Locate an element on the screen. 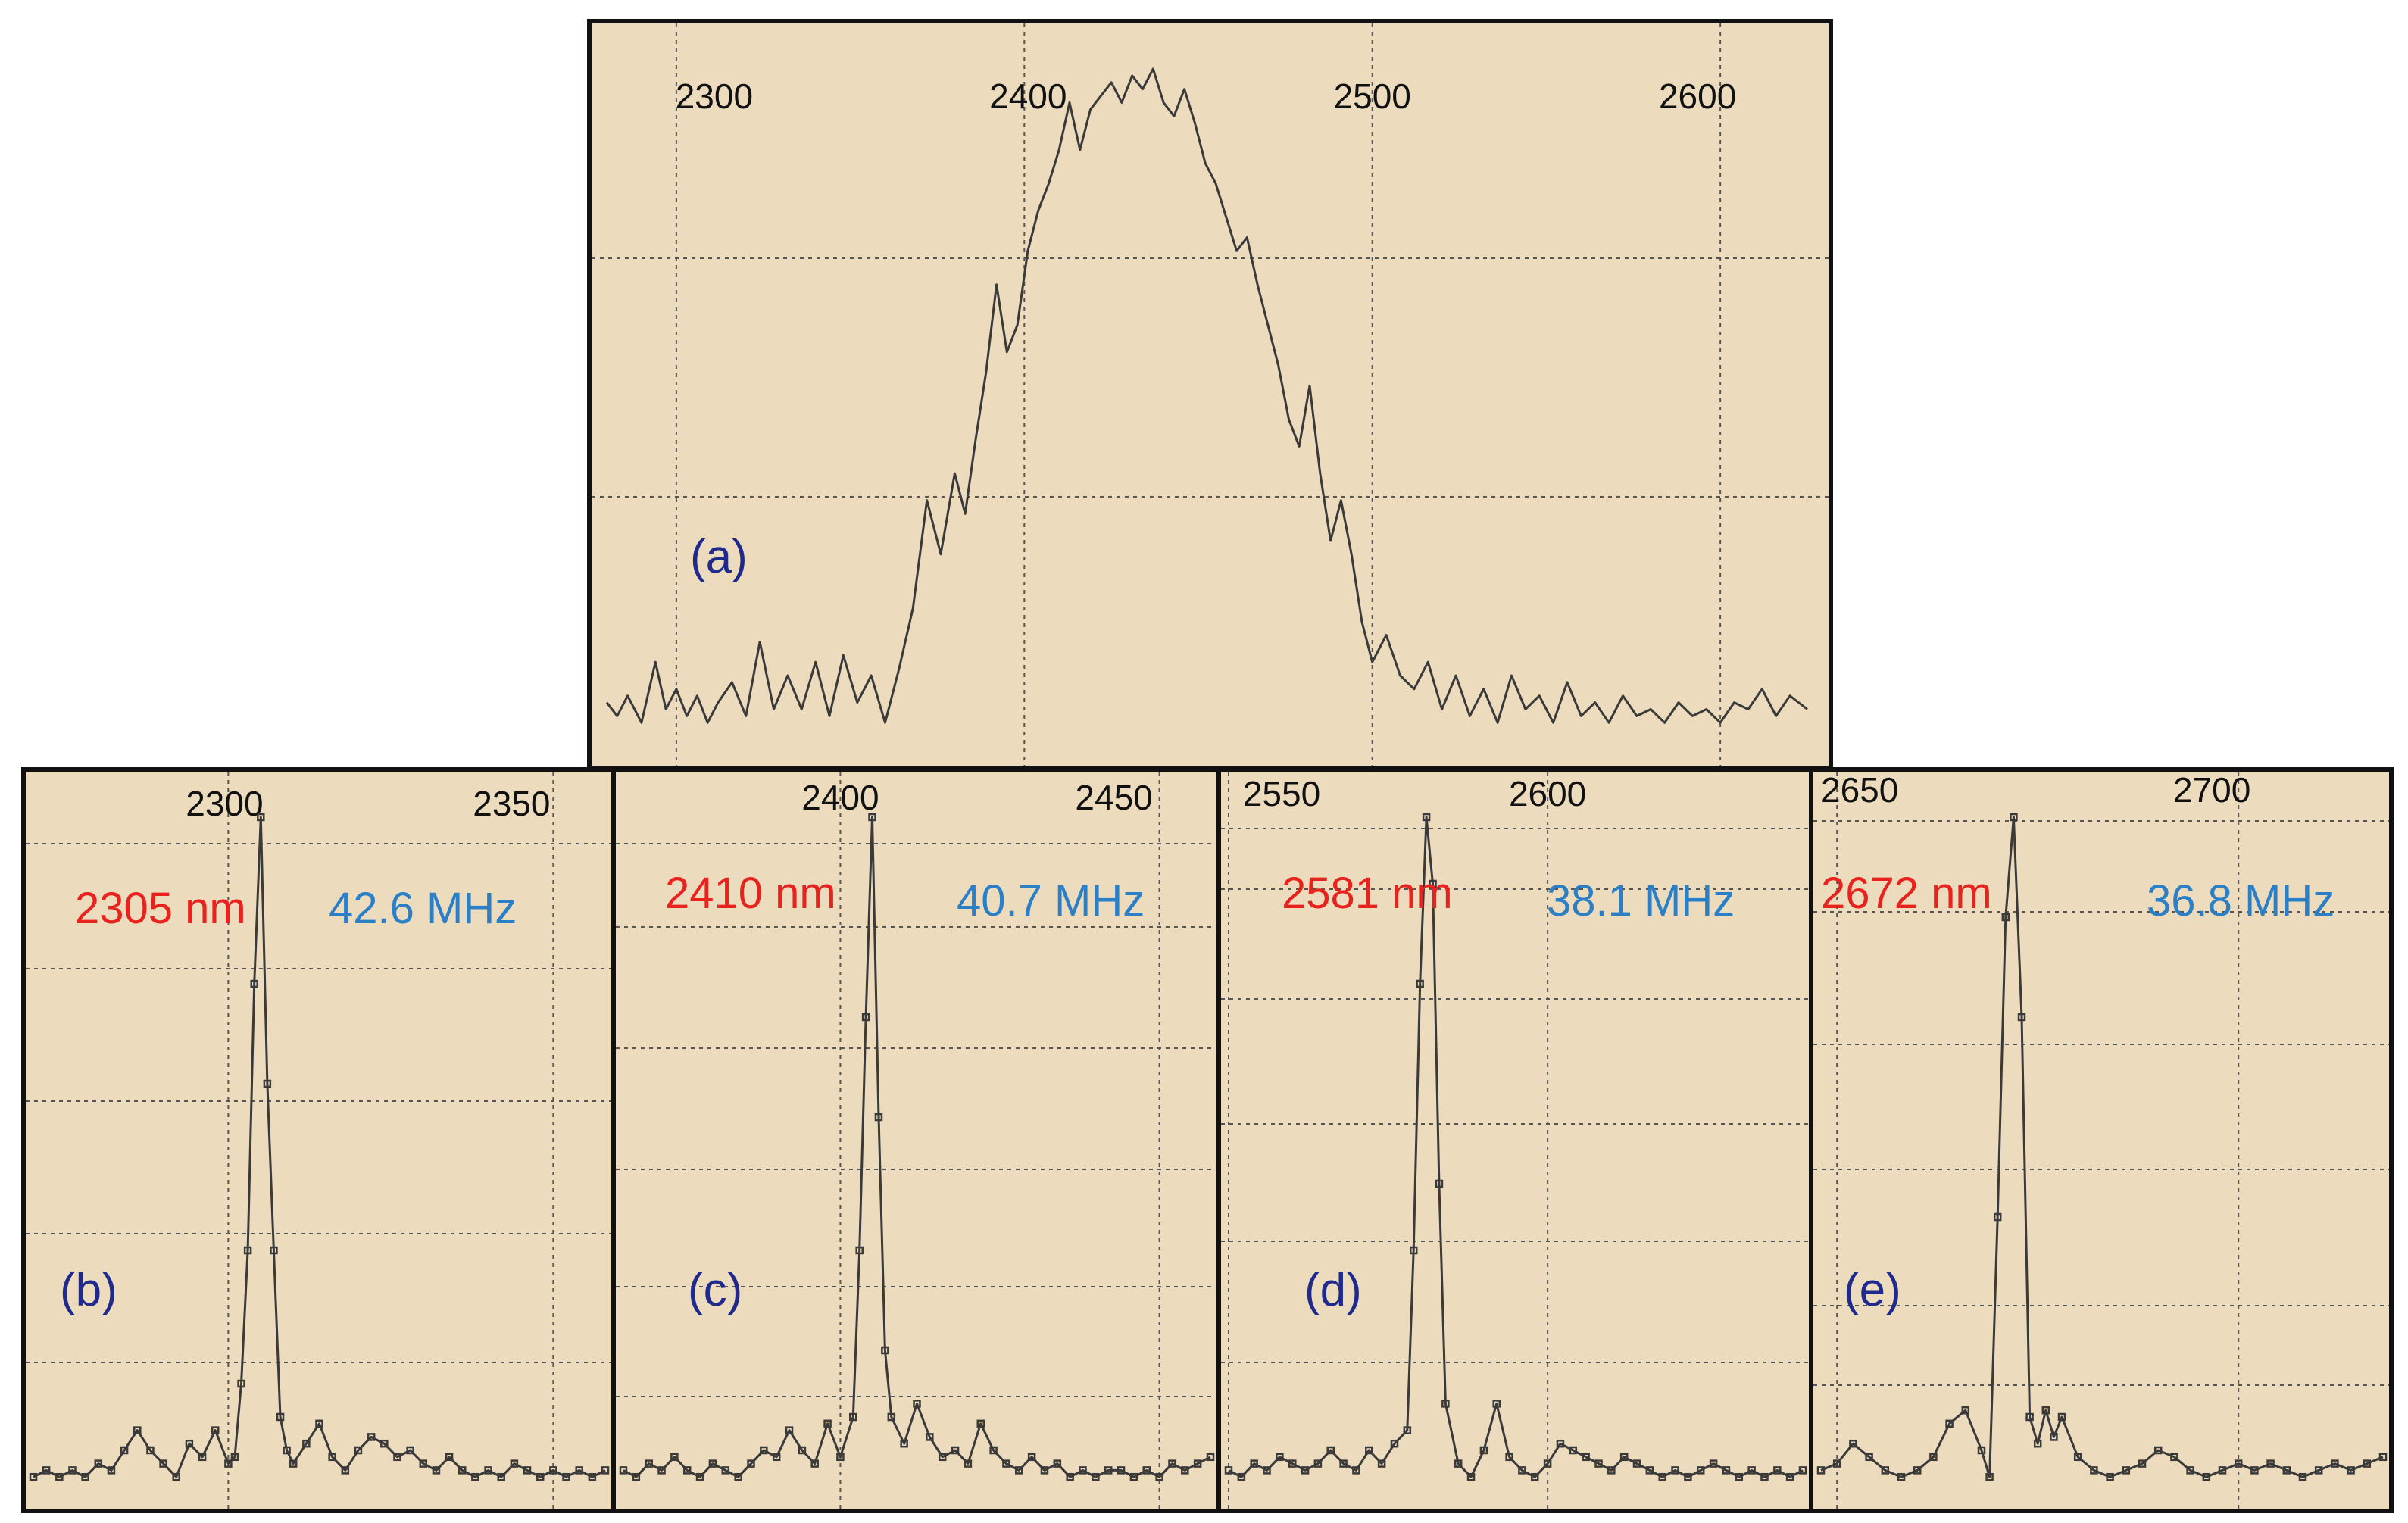 This screenshot has width=2408, height=1523. panel-label-b: (b) is located at coordinates (88, 1290).